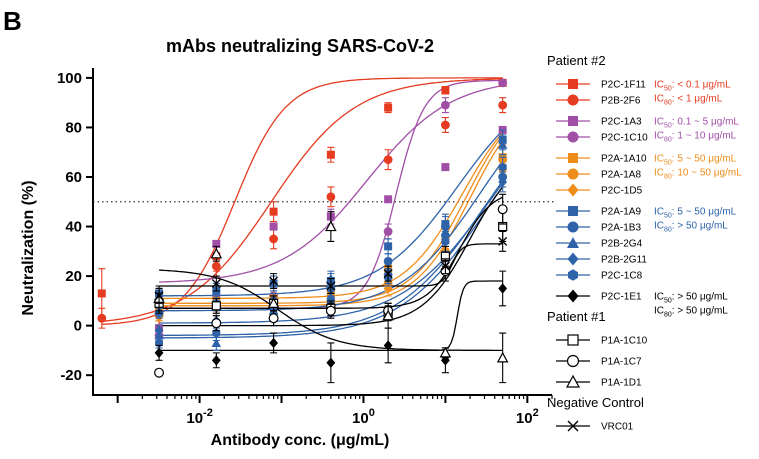 This screenshot has height=459, width=759. Describe the element at coordinates (300, 440) in the screenshot. I see `x-axis-label: Antibody conc. (μg/mL)` at that location.